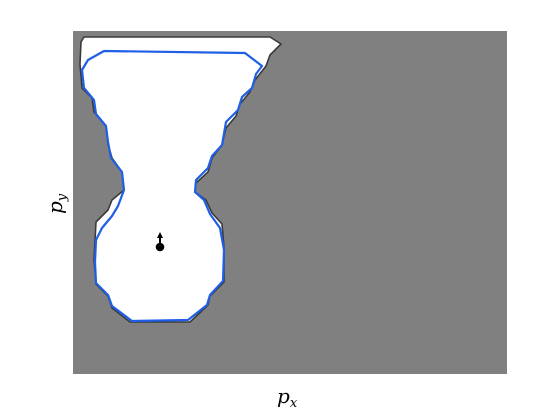  What do you see at coordinates (160, 247) in the screenshot?
I see `agent-position-dot` at bounding box center [160, 247].